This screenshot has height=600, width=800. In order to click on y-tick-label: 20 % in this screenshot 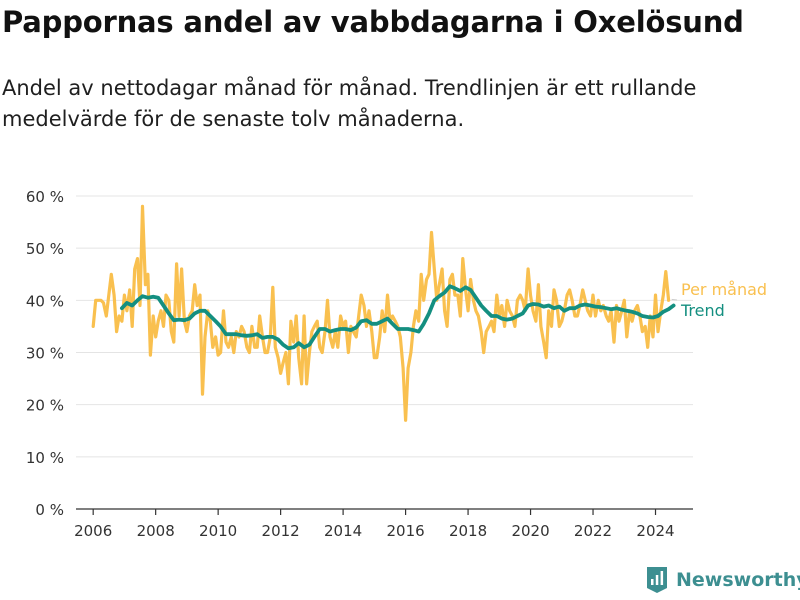, I will do `click(45, 406)`.